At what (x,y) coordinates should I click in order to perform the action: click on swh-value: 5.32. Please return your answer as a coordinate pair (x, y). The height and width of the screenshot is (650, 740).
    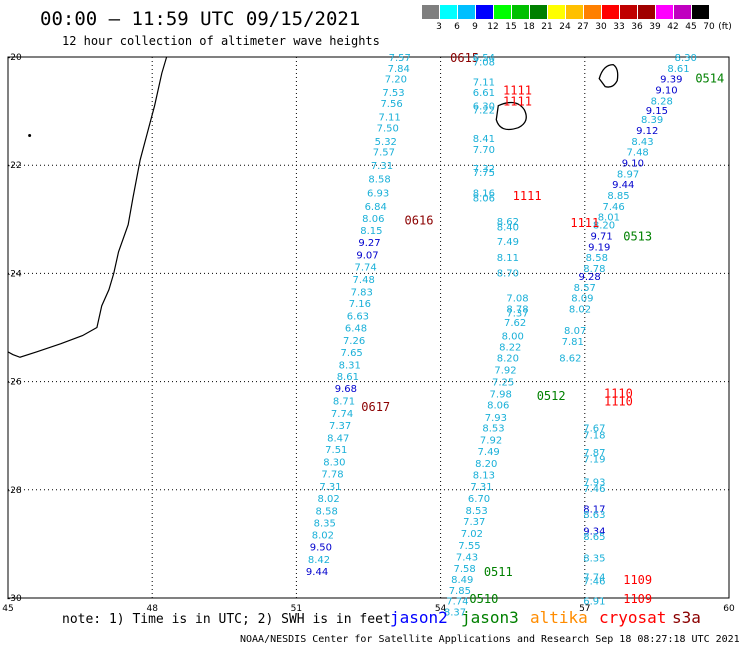
    Looking at the image, I should click on (386, 142).